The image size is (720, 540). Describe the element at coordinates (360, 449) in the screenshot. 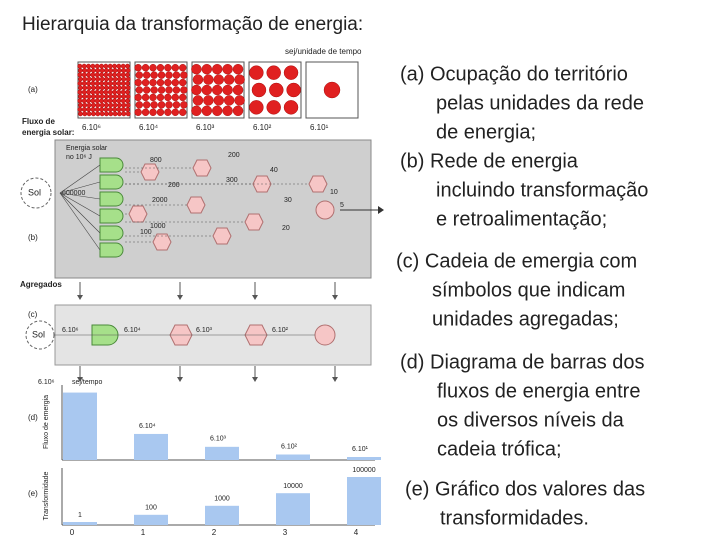

I see `bar-label: 6.10¹` at that location.